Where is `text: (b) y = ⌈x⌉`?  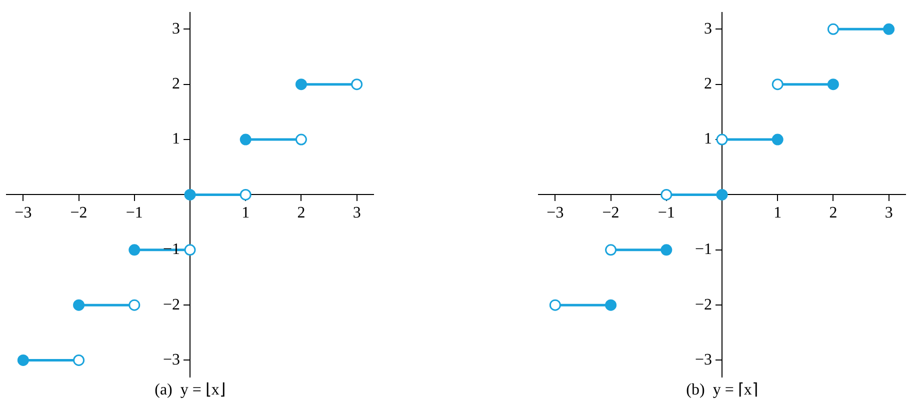
text: (b) y = ⌈x⌉ is located at coordinates (722, 390).